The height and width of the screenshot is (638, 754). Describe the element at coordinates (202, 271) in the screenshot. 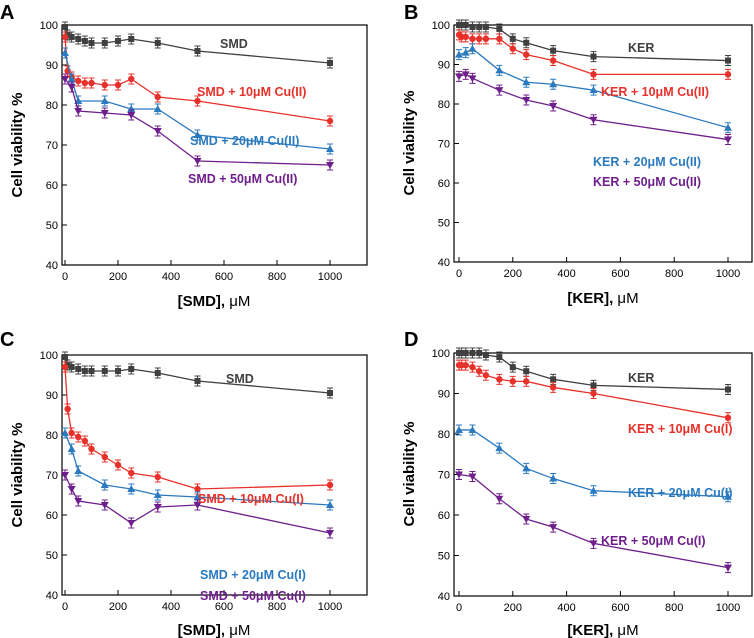

I see `x-ticks-a: 0 200 400 600 800 1000` at that location.